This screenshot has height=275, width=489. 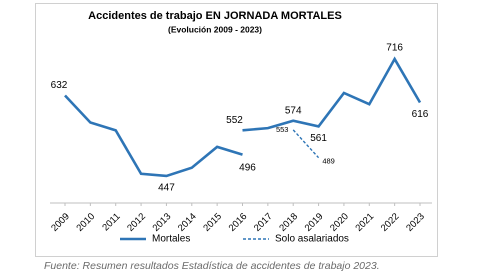 What do you see at coordinates (247, 167) in the screenshot?
I see `data-label: 496` at bounding box center [247, 167].